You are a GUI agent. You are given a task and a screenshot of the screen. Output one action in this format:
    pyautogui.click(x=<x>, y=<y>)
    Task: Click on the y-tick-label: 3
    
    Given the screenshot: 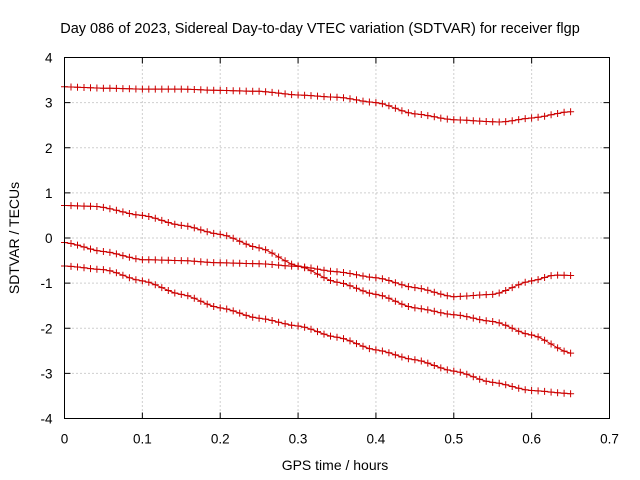 What is the action you would take?
    pyautogui.click(x=49, y=103)
    